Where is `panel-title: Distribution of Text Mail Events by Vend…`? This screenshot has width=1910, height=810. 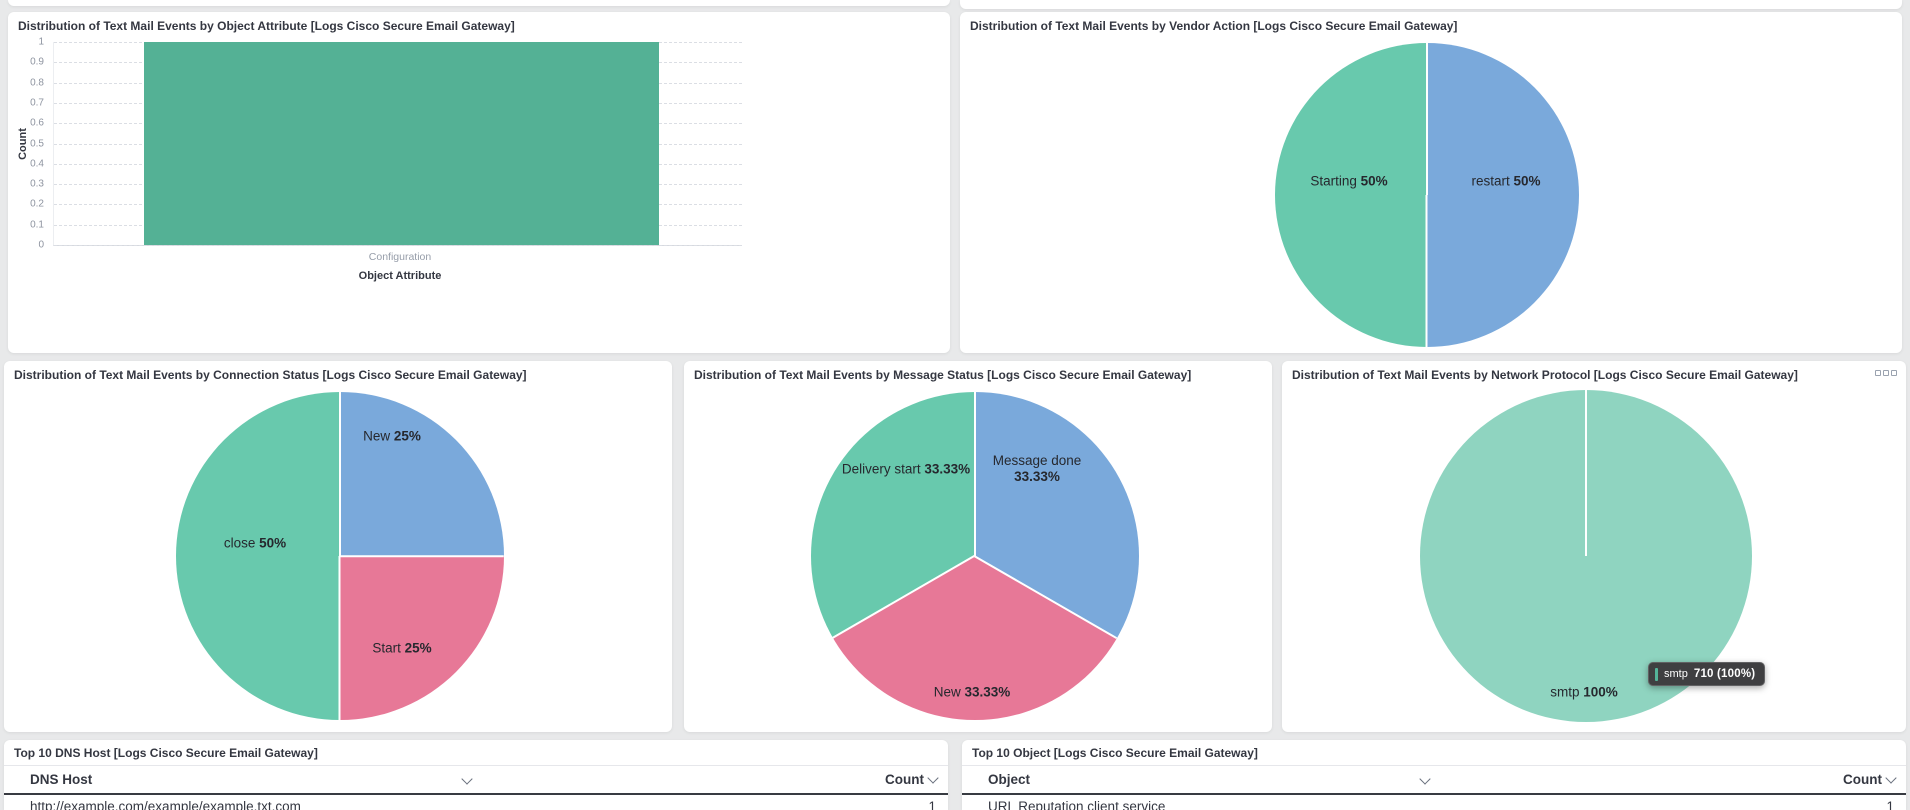
panel-title: Distribution of Text Mail Events by Vend… is located at coordinates (1214, 26).